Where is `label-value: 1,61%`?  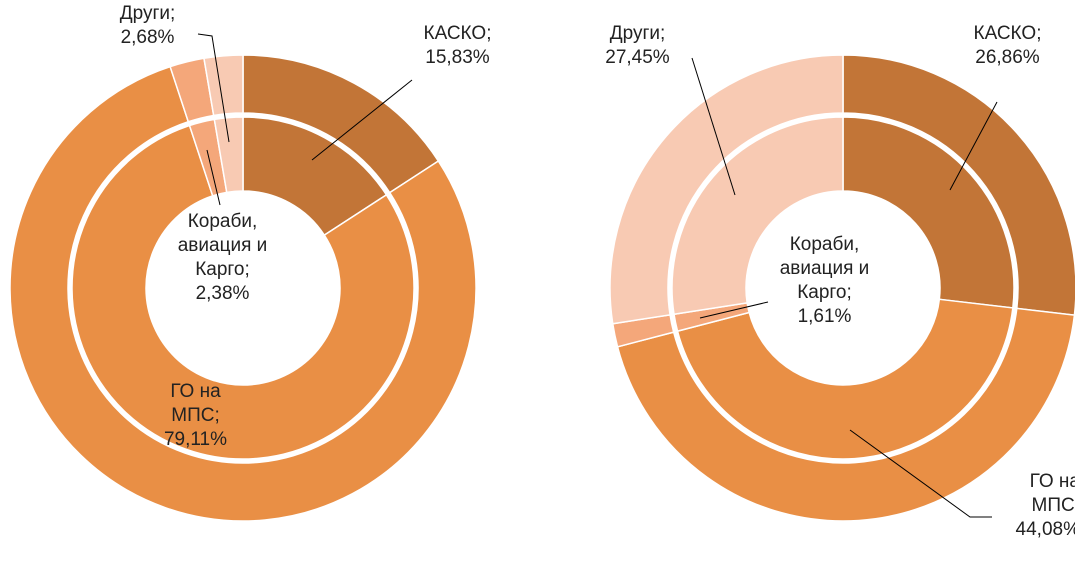
label-value: 1,61% is located at coordinates (824, 316).